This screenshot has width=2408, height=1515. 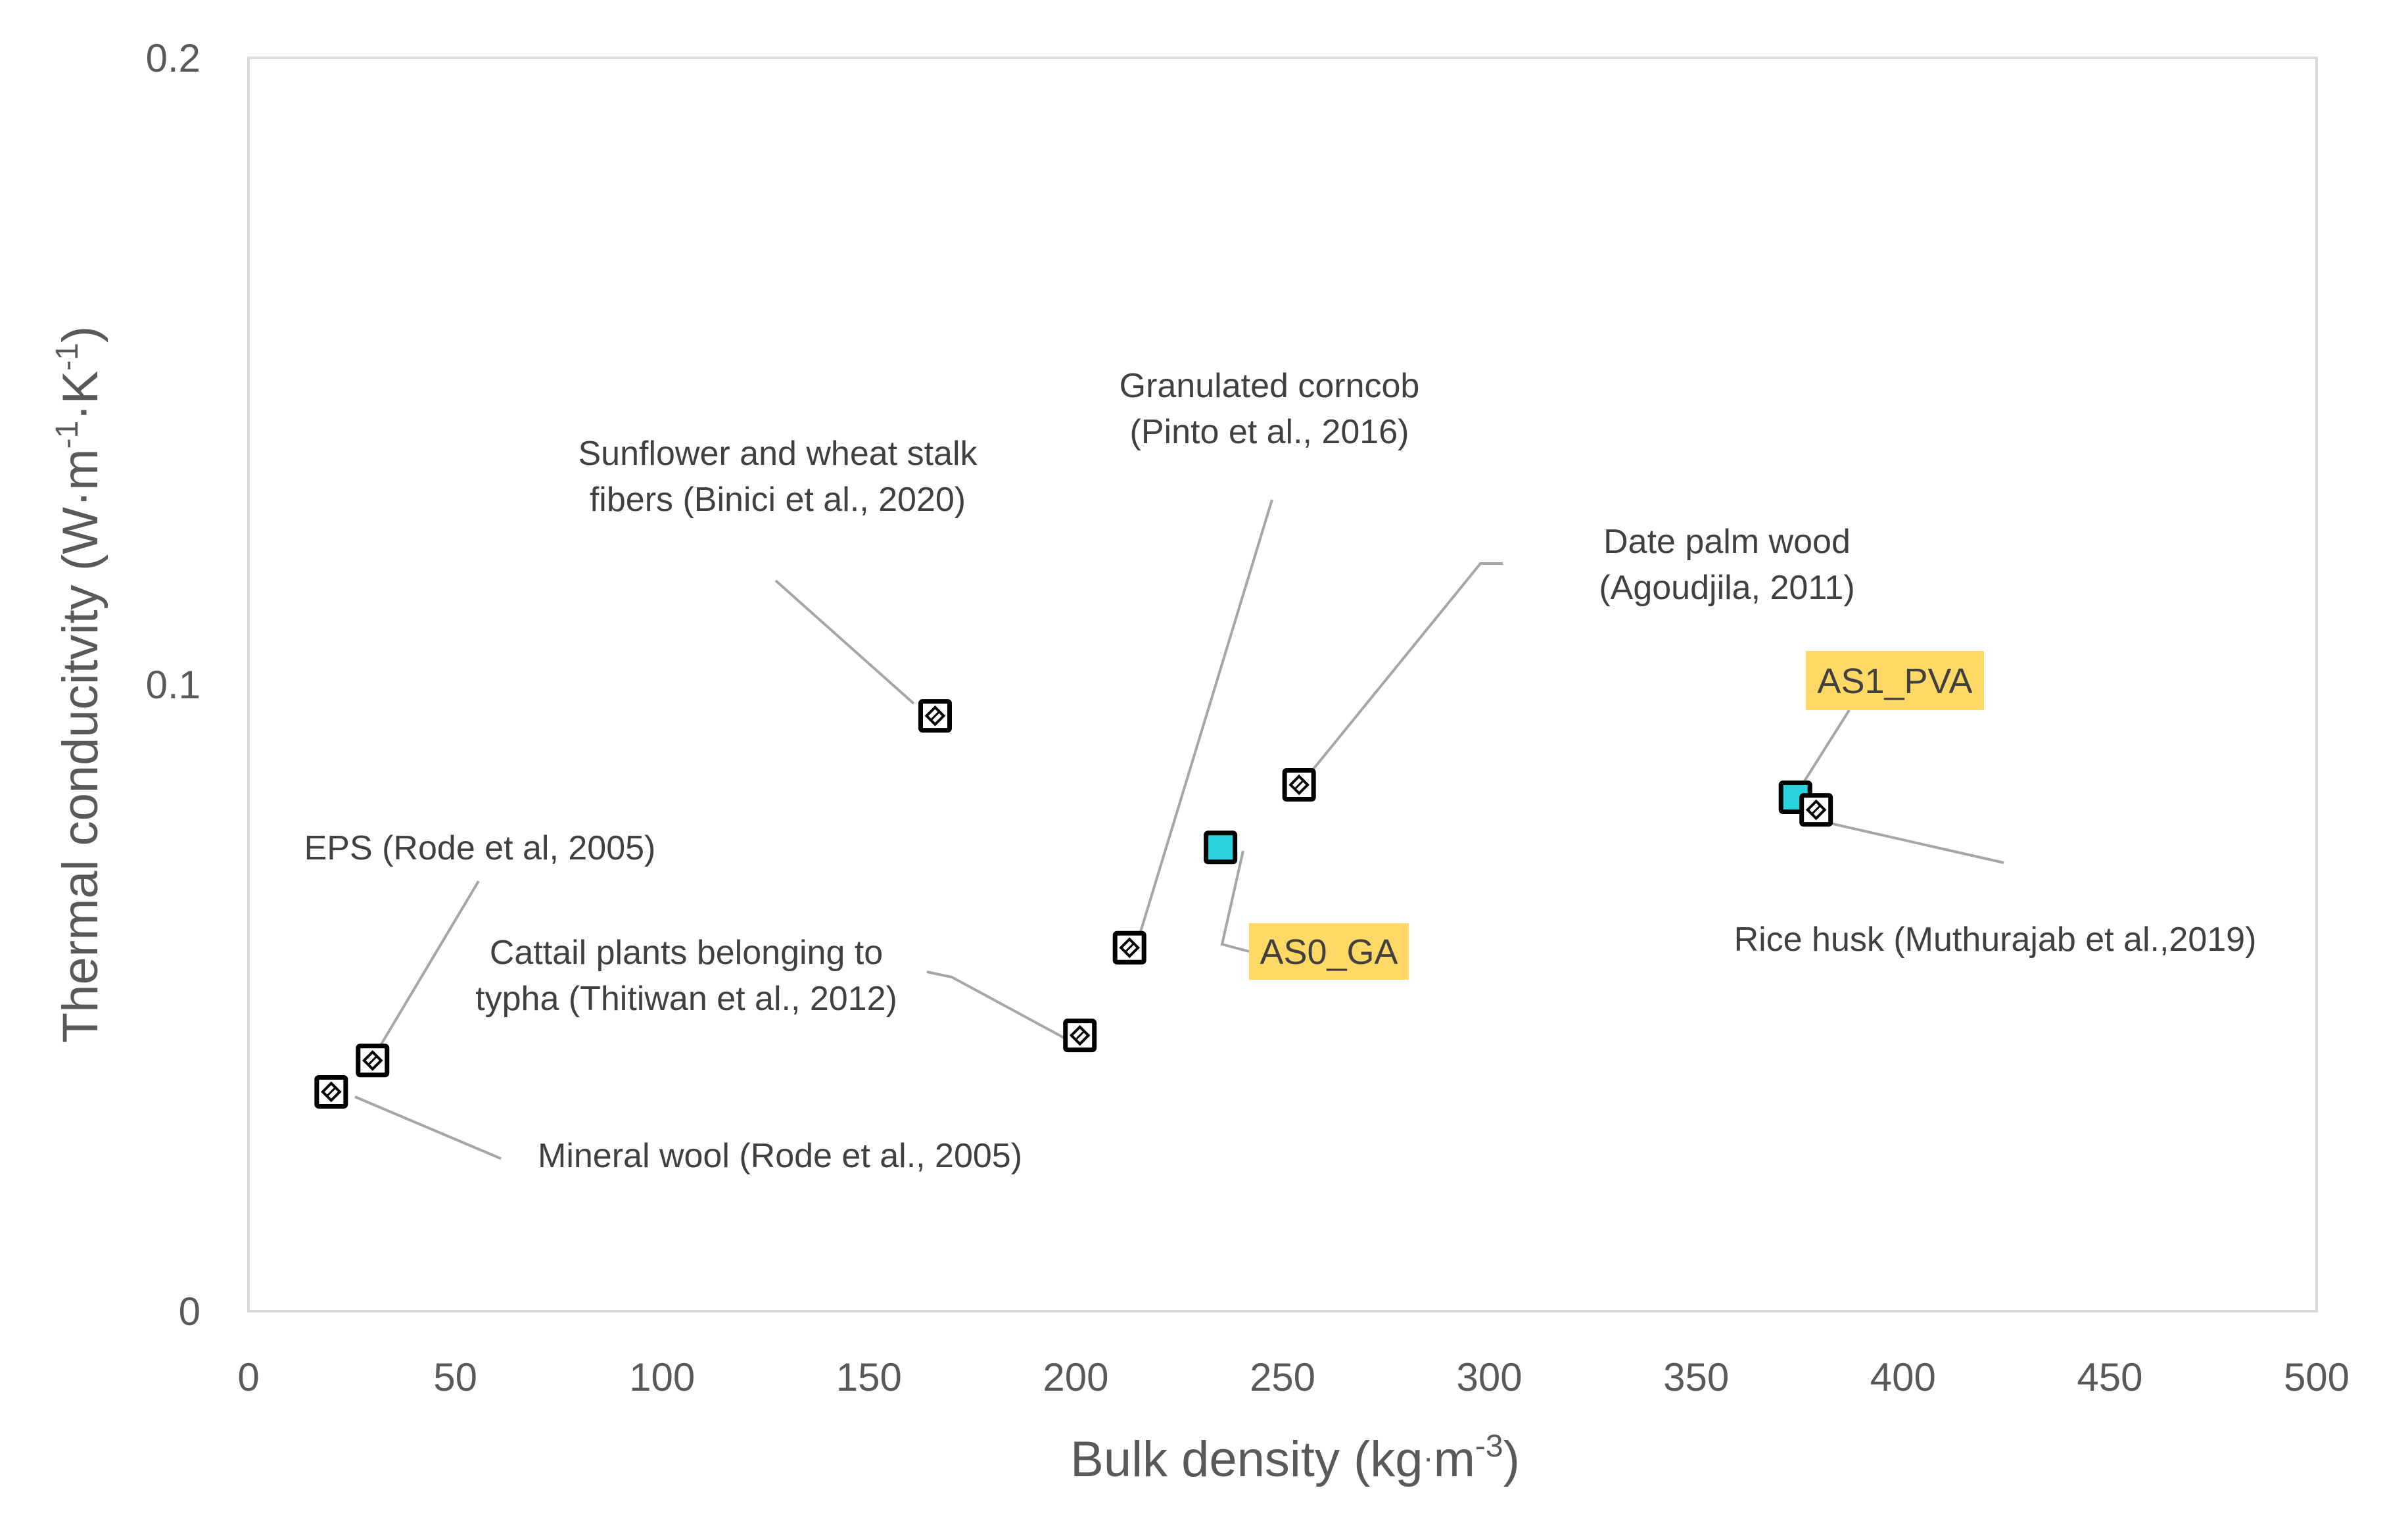 What do you see at coordinates (1246, 1459) in the screenshot?
I see `x-axis-title-main: Bulk density (kg` at bounding box center [1246, 1459].